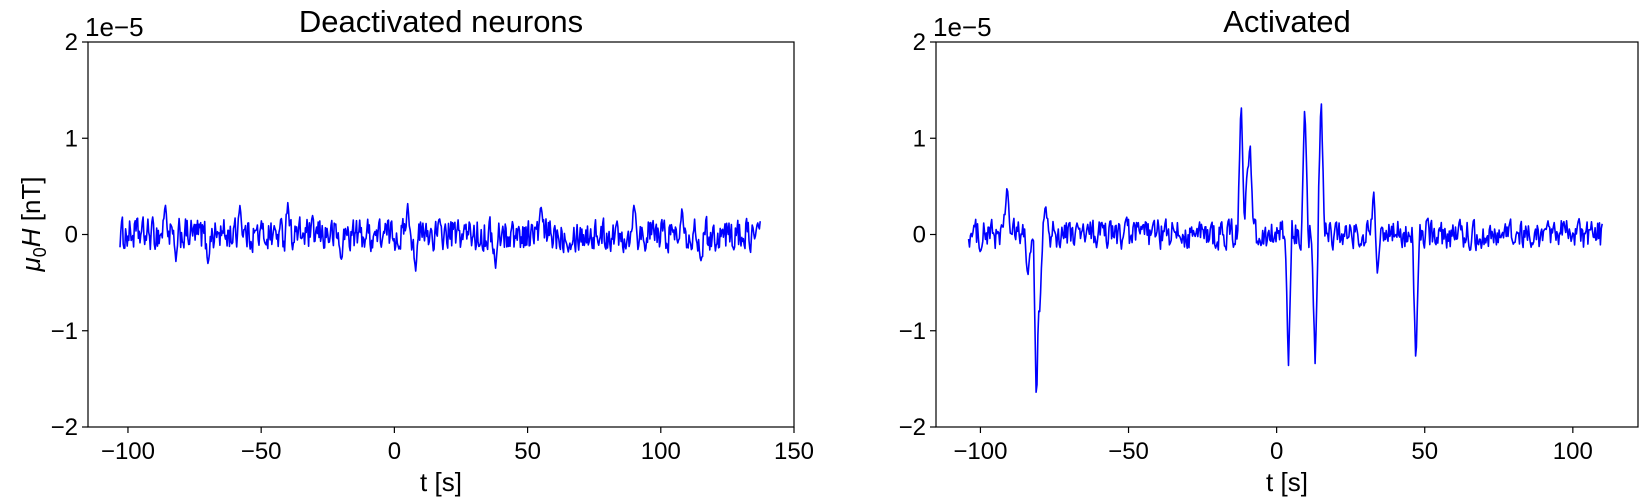 The width and height of the screenshot is (1648, 504). I want to click on y-axis-label: μ0H [nT], so click(33, 224).